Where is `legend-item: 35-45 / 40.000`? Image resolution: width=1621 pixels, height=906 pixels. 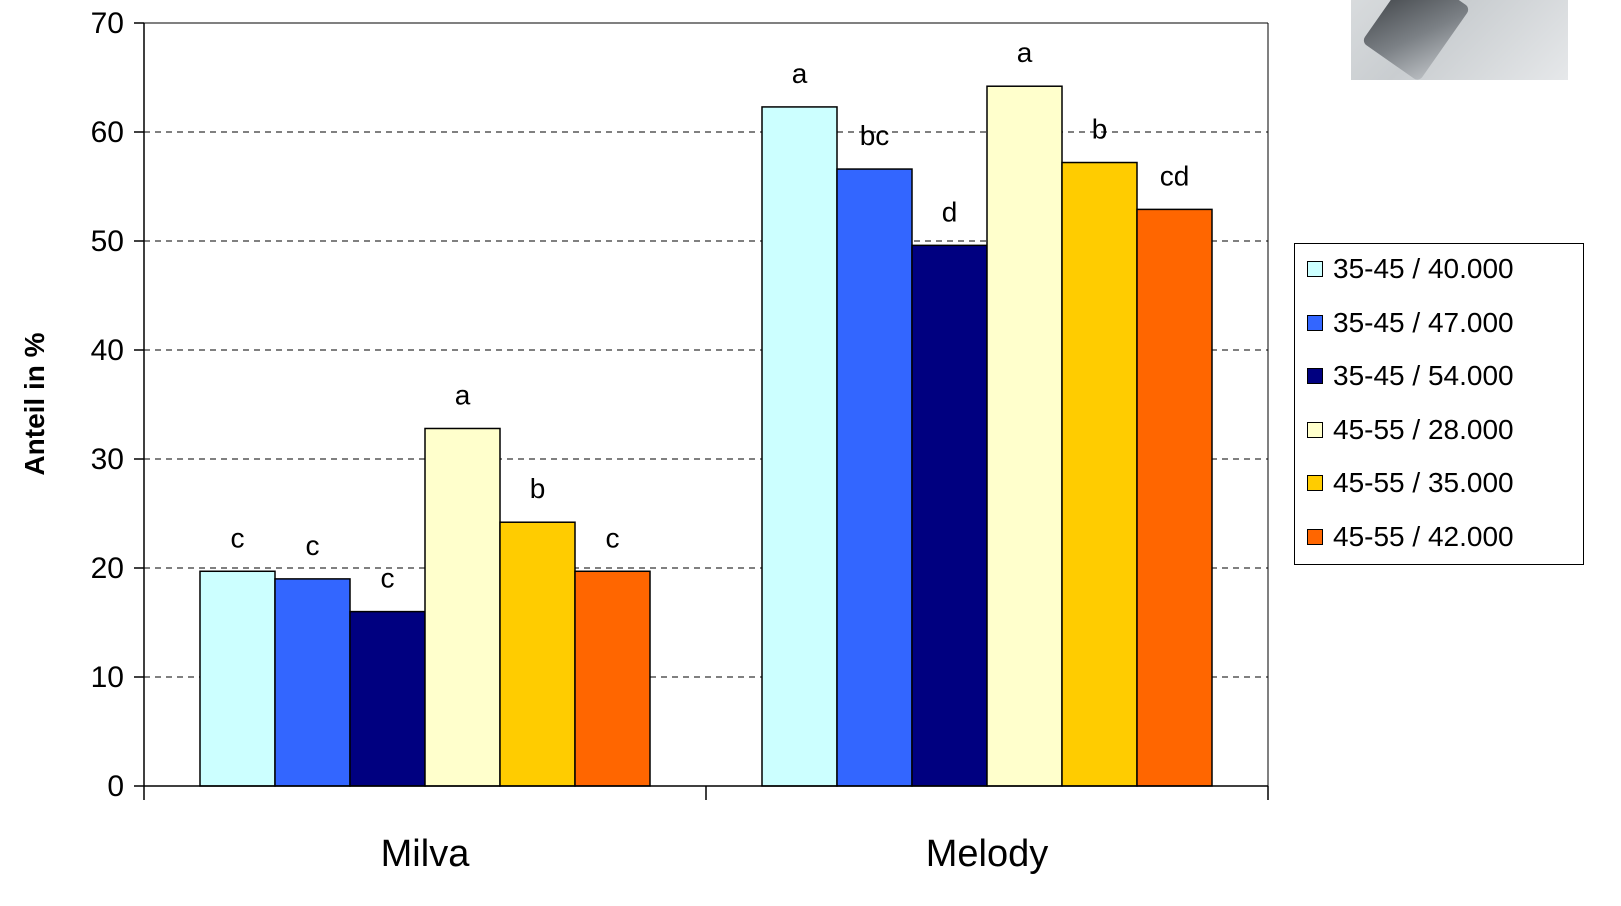
legend-item: 35-45 / 40.000 is located at coordinates (1410, 268).